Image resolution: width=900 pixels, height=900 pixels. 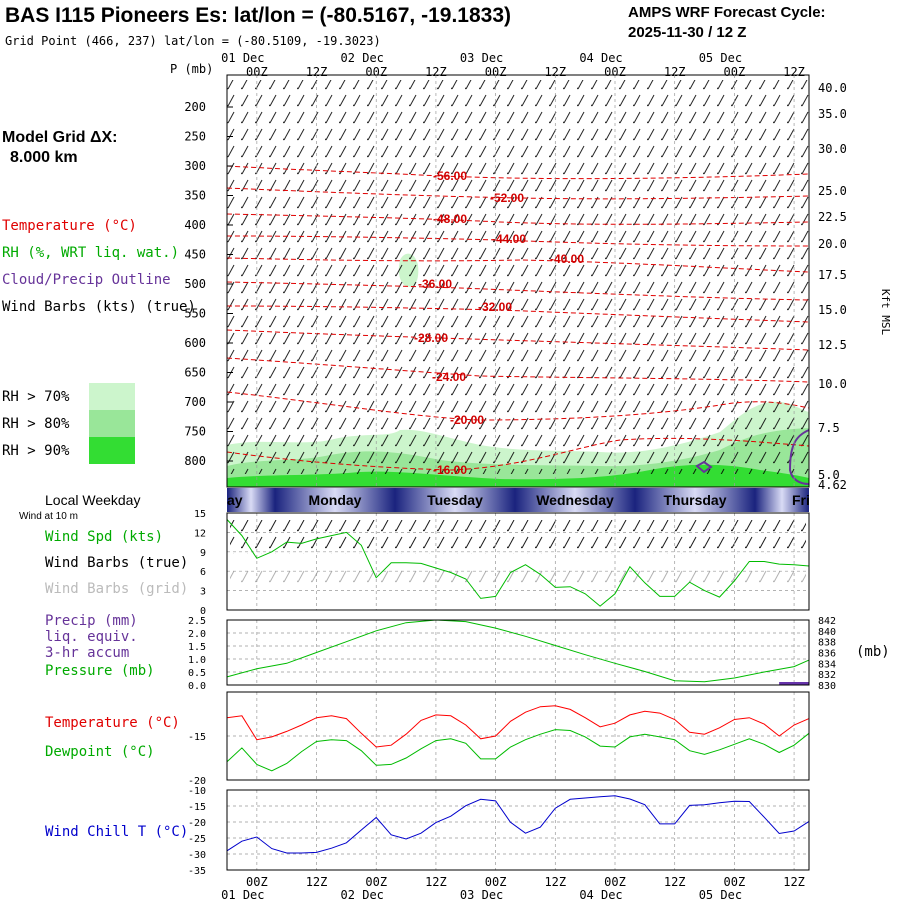 What do you see at coordinates (827, 686) in the screenshot?
I see `pressure-right-tick-6: 830` at bounding box center [827, 686].